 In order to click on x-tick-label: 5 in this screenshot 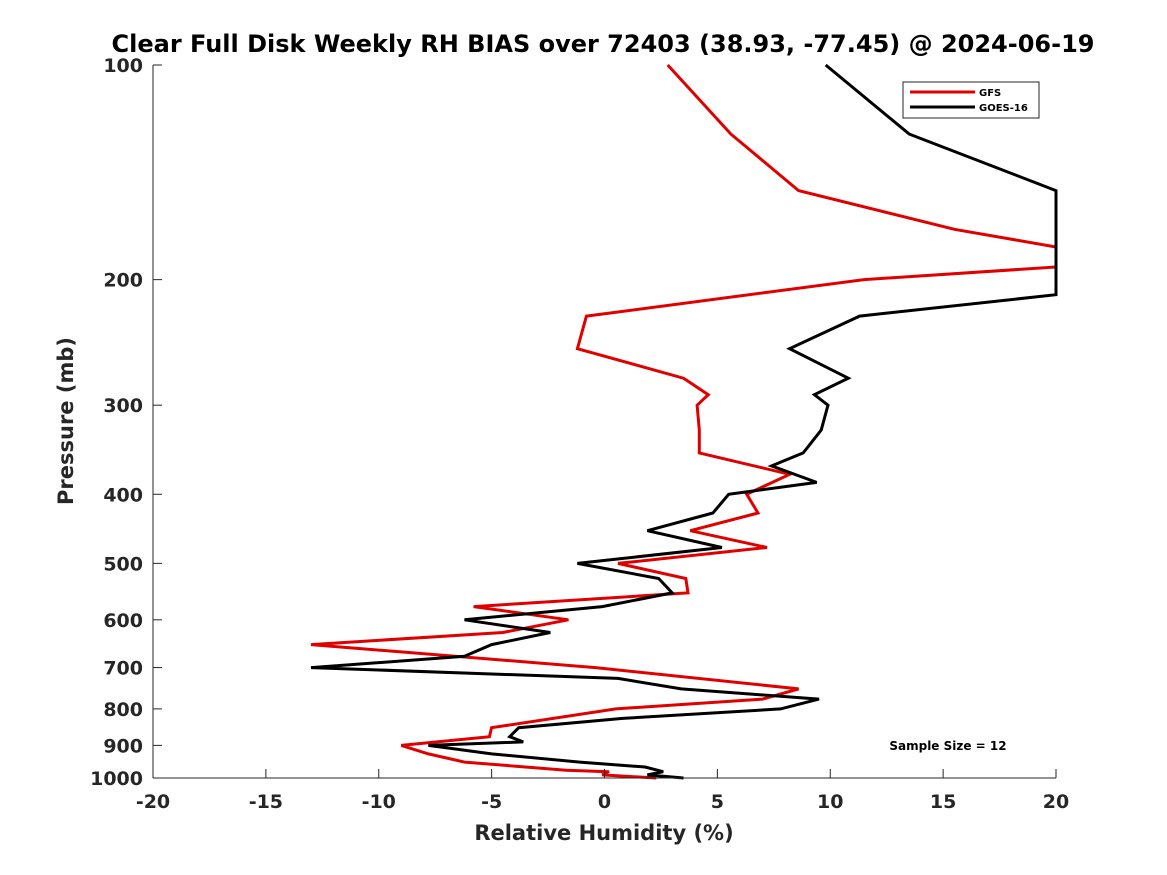, I will do `click(717, 802)`.